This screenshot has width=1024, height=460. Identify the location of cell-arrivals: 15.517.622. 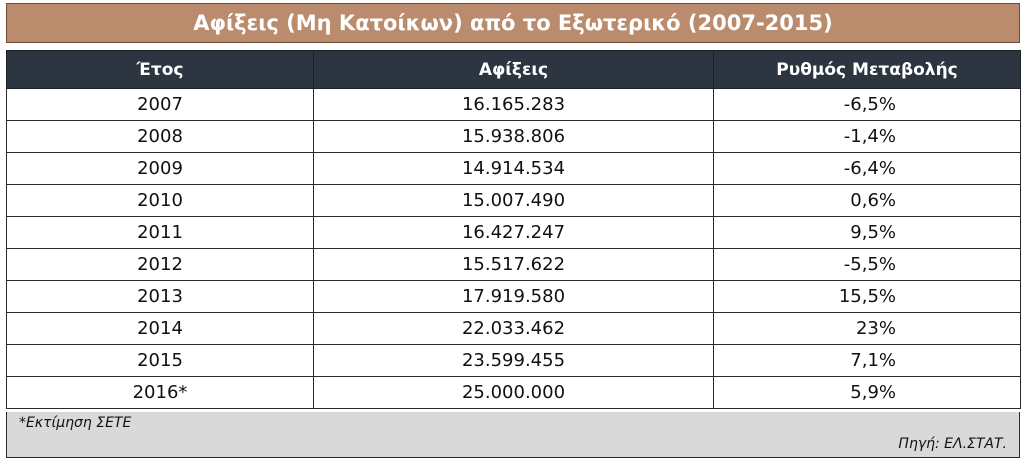
(513, 264).